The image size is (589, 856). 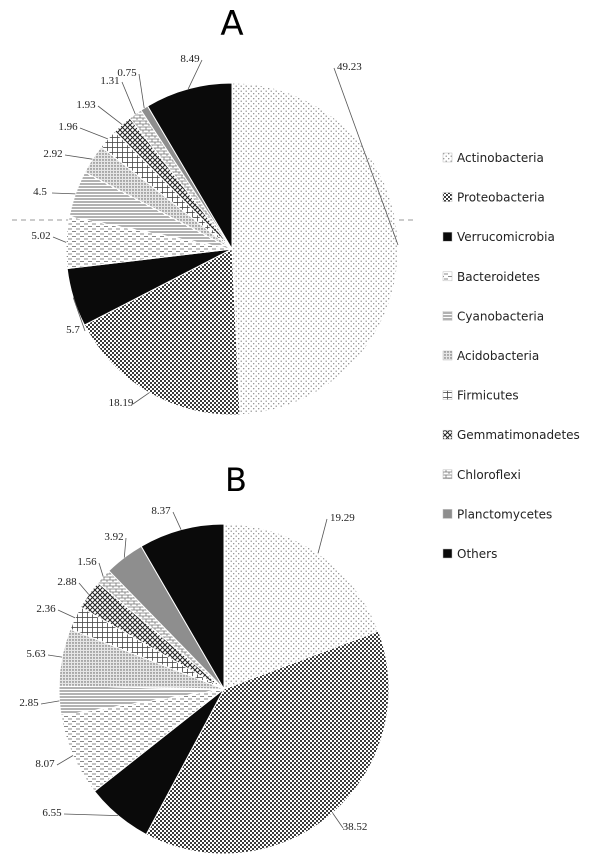 What do you see at coordinates (447, 395) in the screenshot?
I see `legend-swatch-firmicutes` at bounding box center [447, 395].